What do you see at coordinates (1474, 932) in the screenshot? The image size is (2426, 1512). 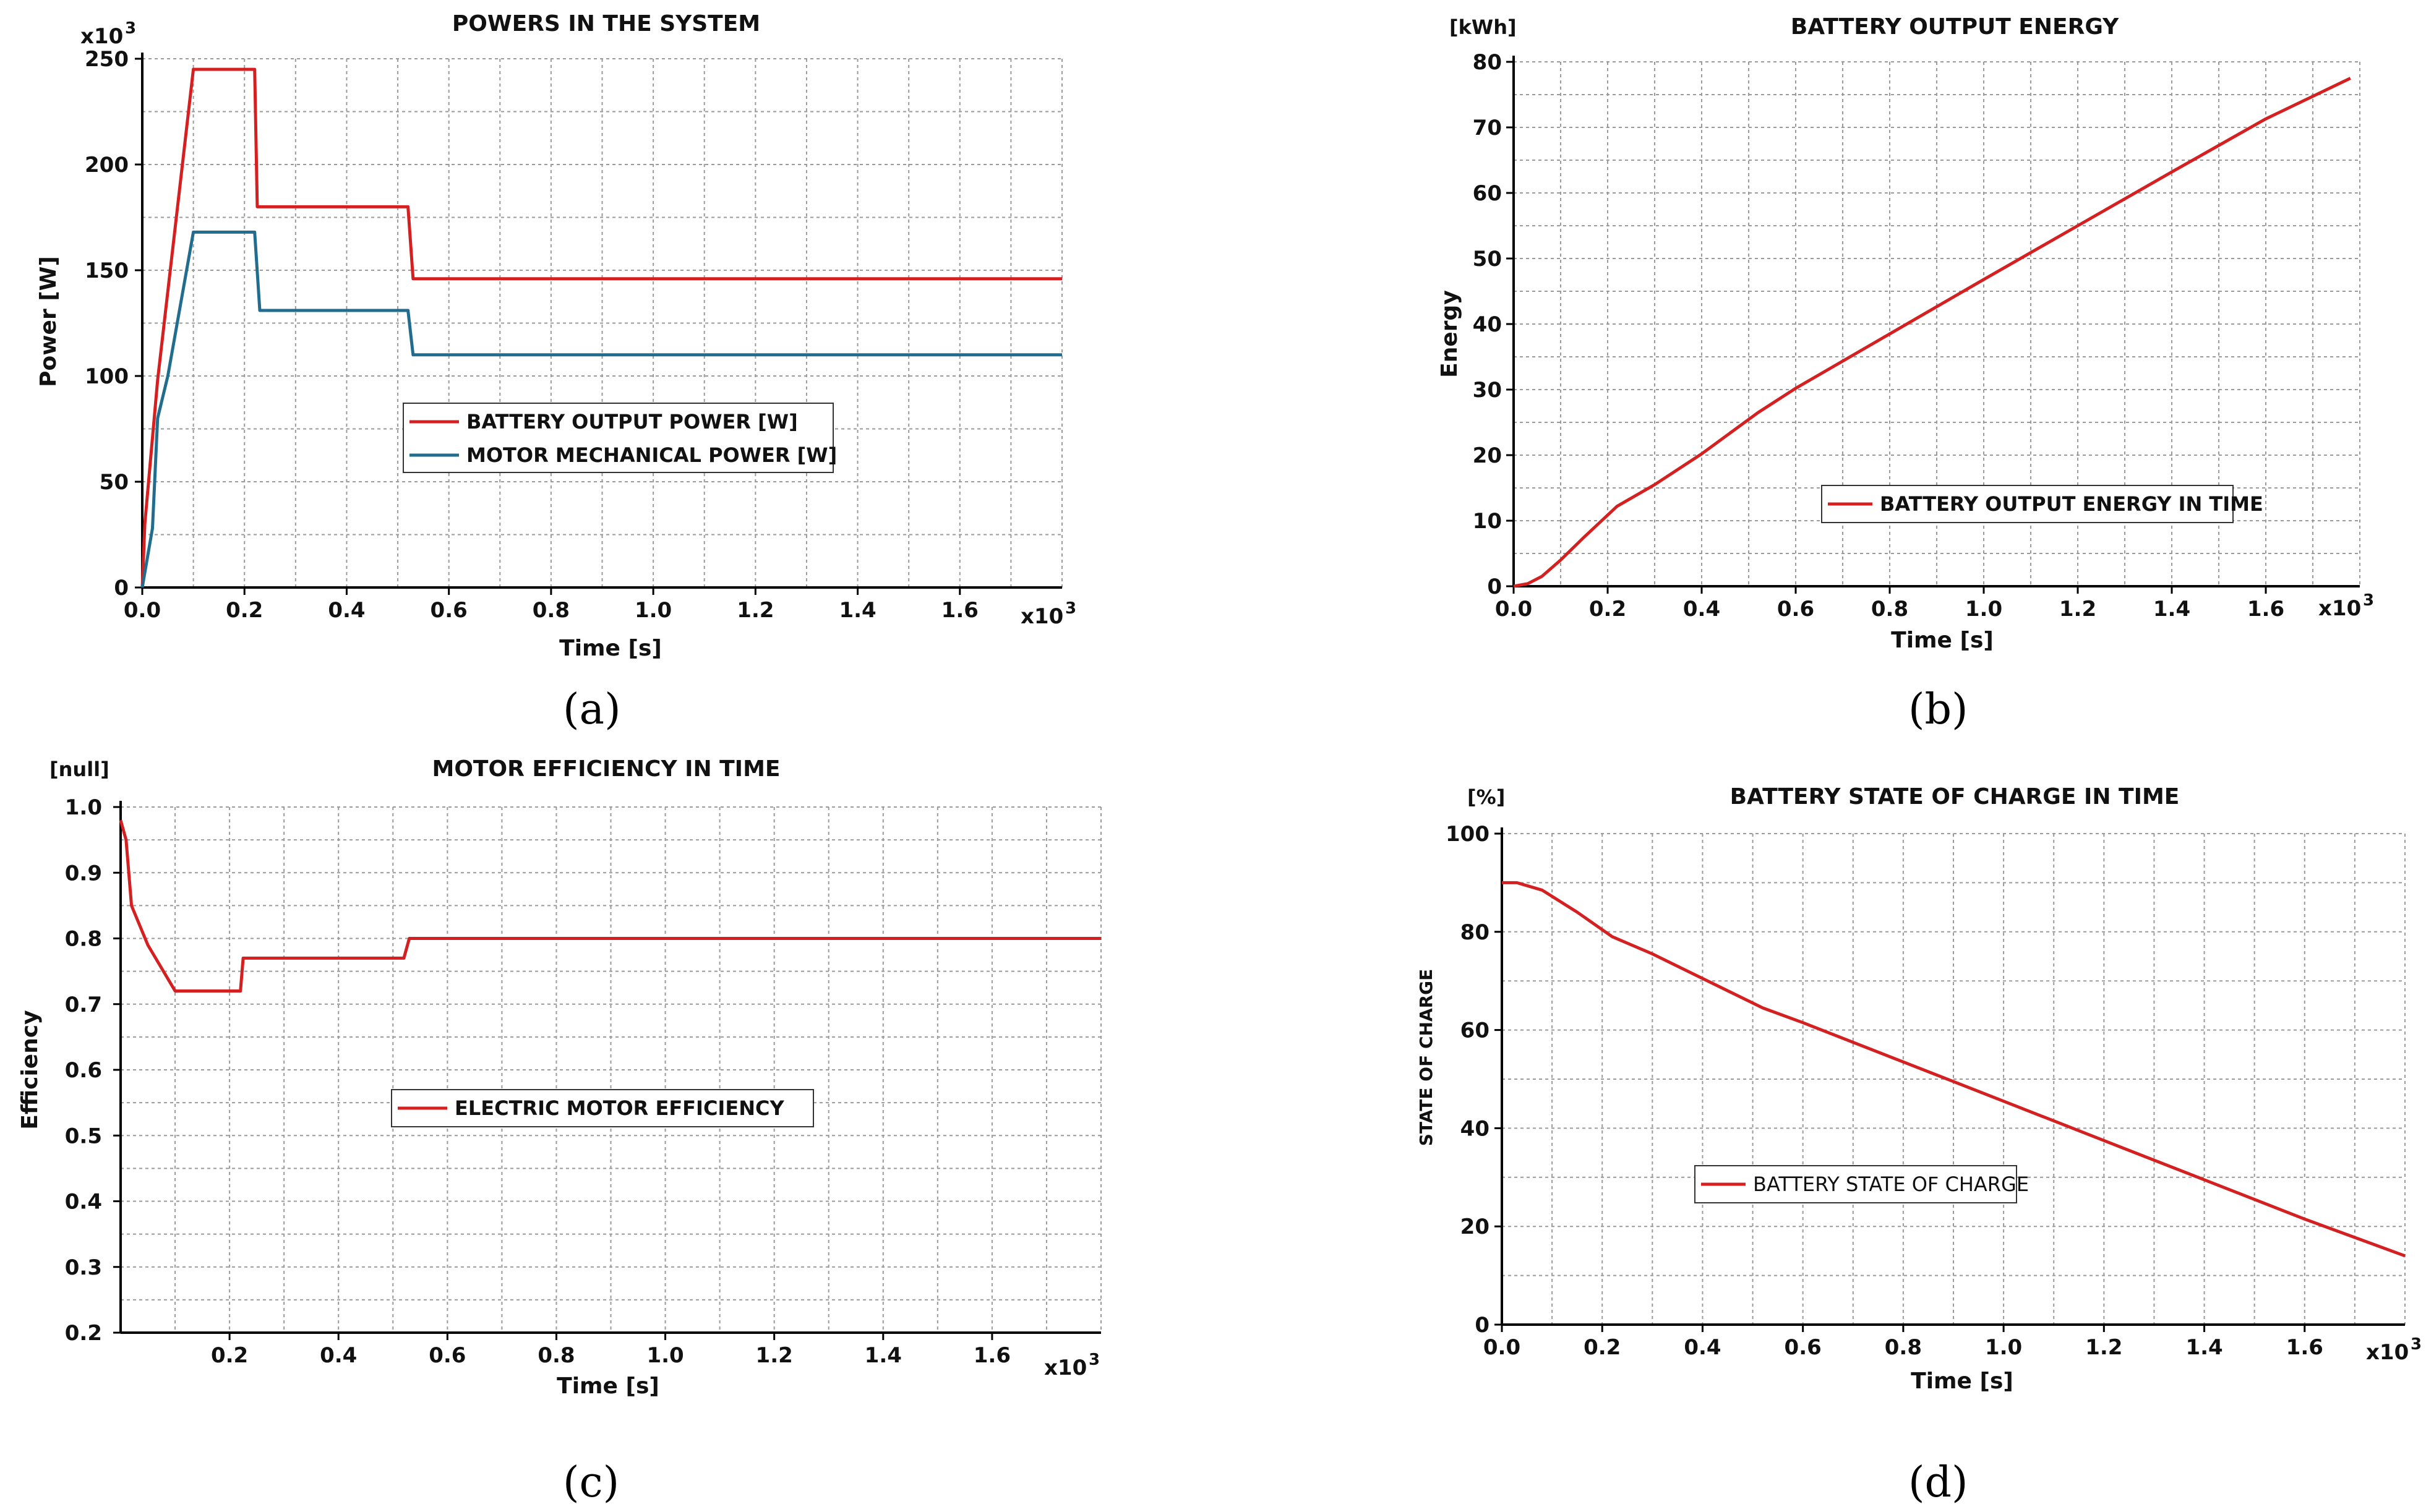 I see `y-tick-label: 80` at bounding box center [1474, 932].